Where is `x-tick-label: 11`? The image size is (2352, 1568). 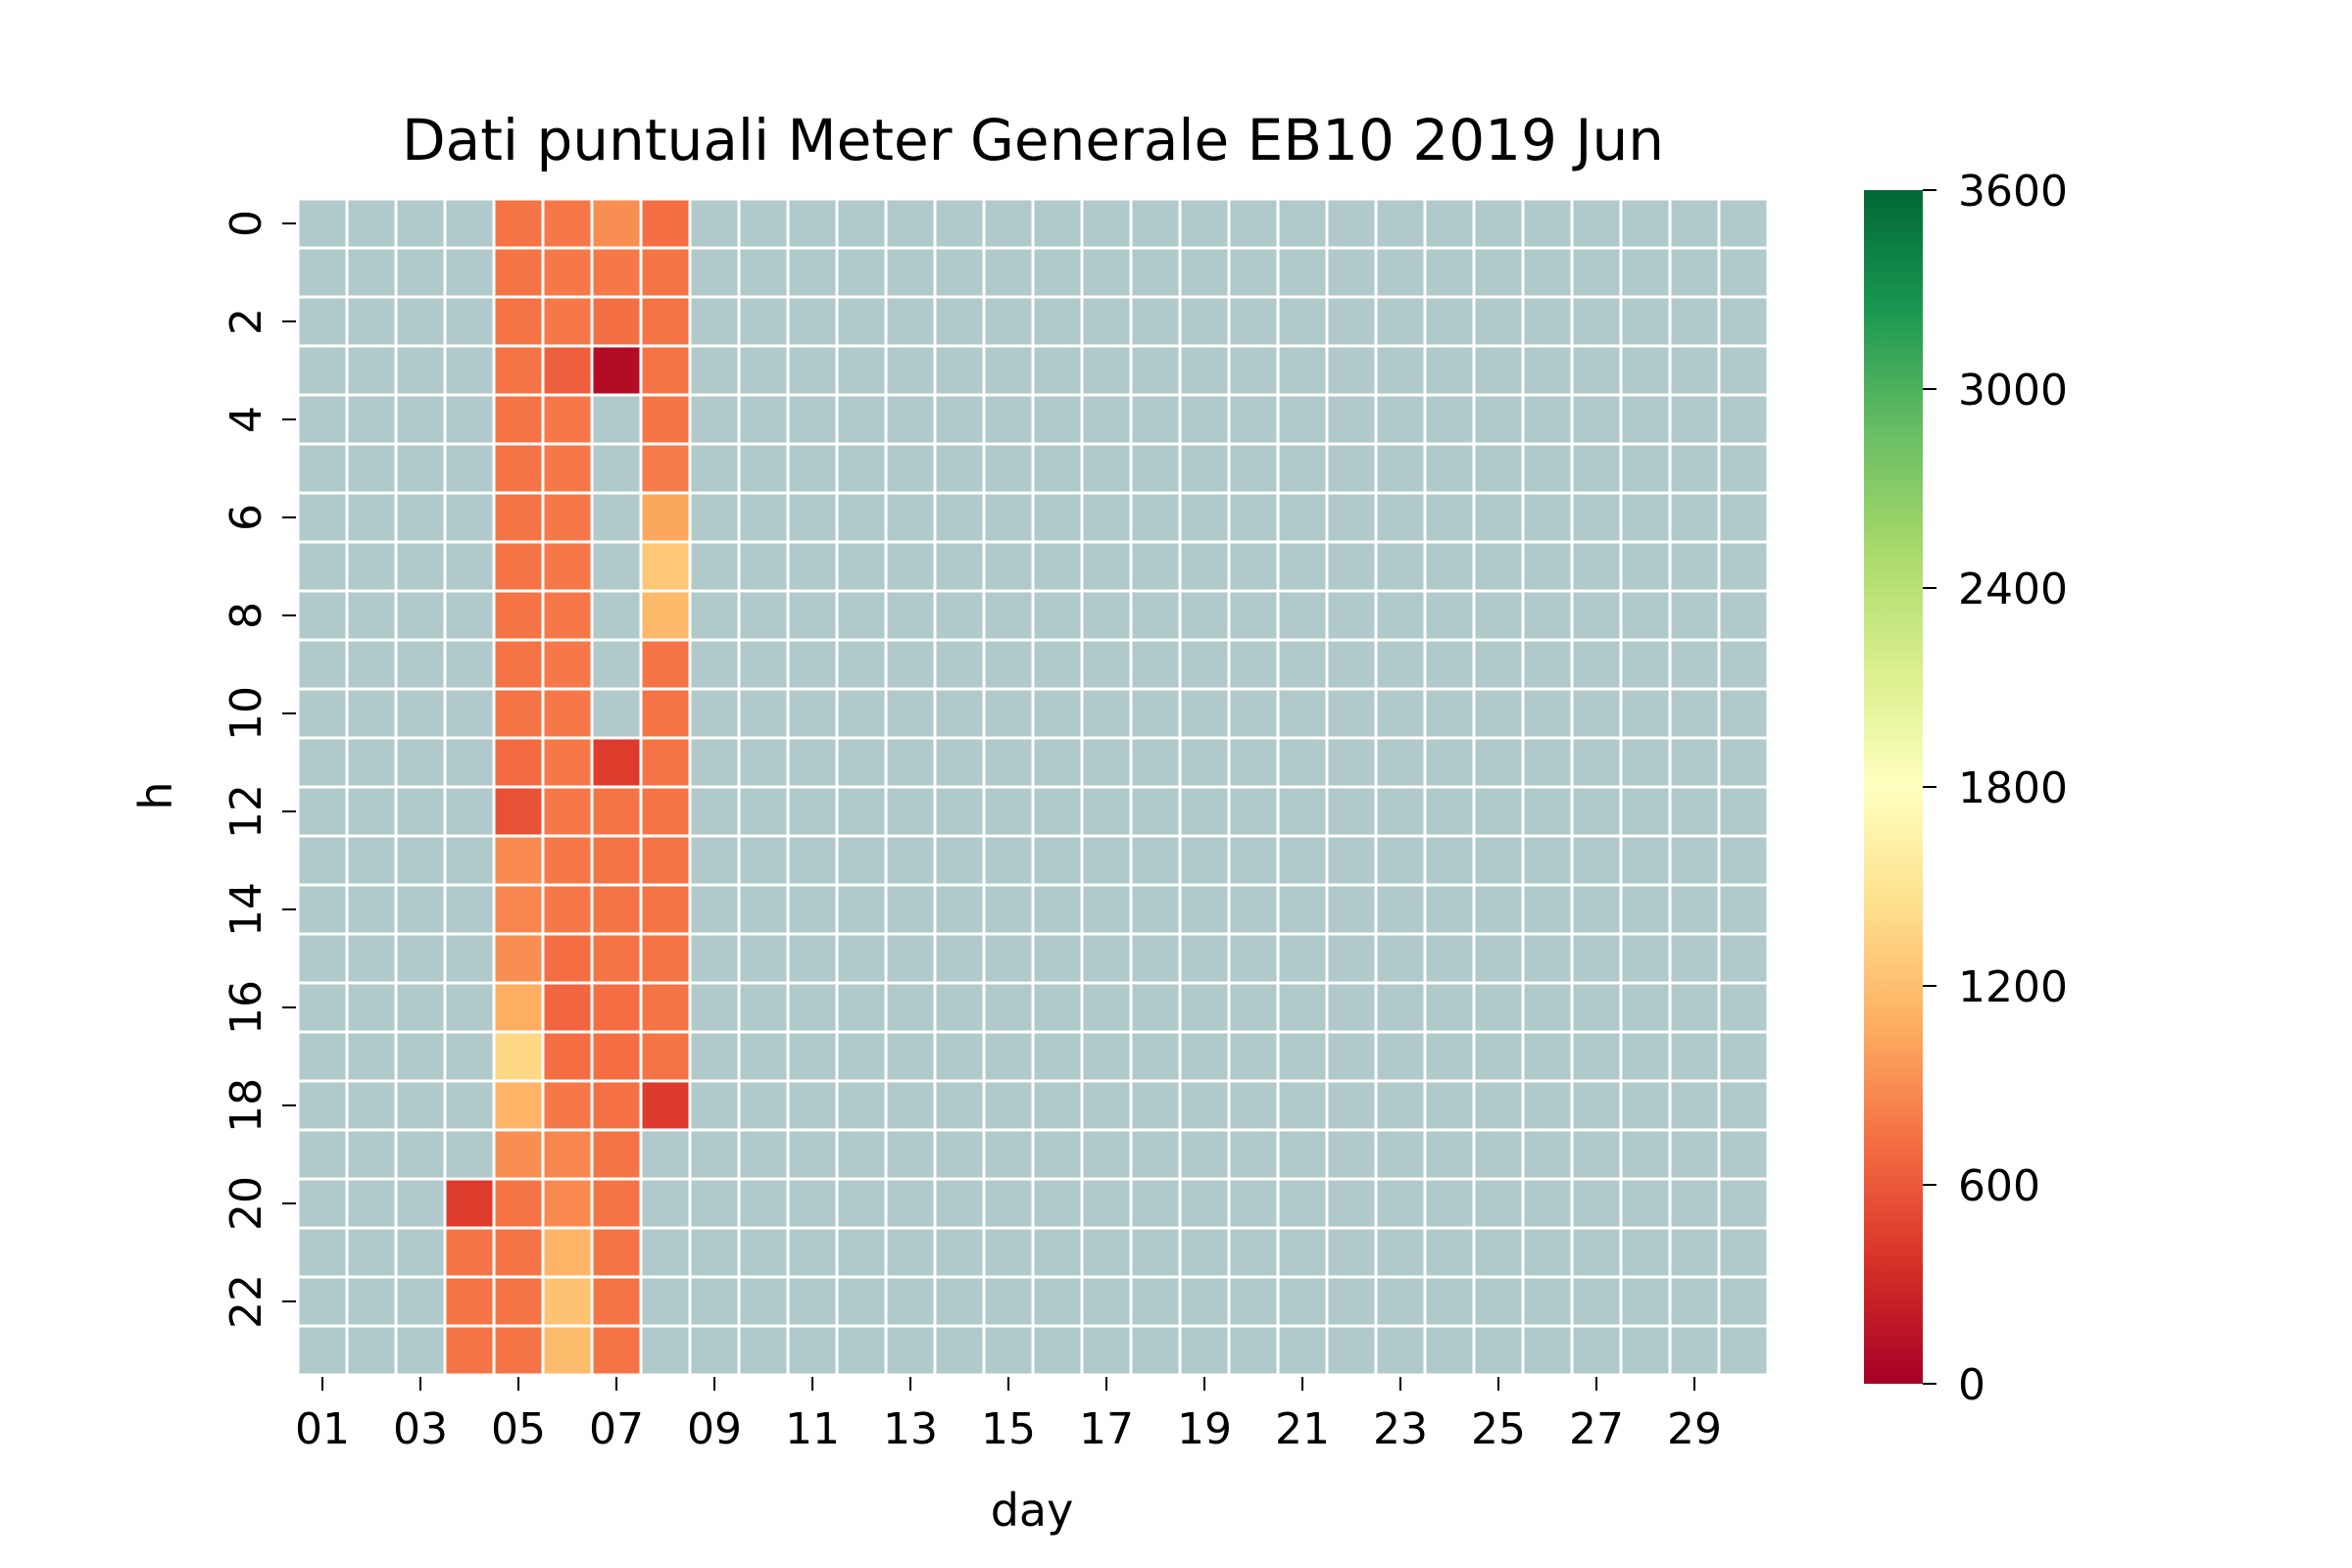
x-tick-label: 11 is located at coordinates (812, 1429).